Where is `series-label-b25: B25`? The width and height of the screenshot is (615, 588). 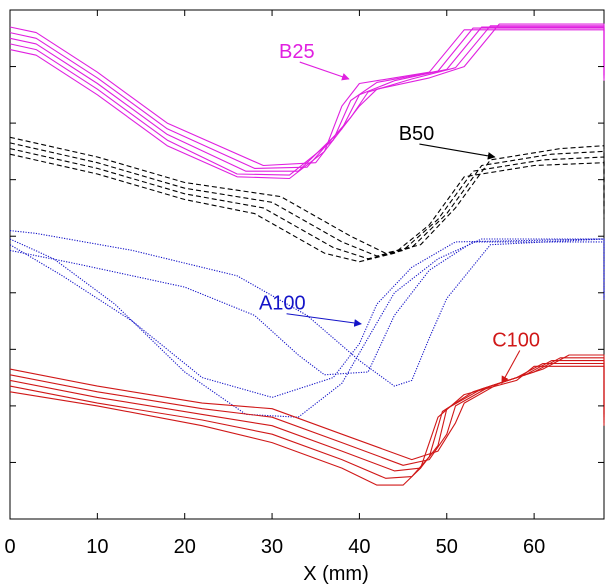 series-label-b25: B25 is located at coordinates (297, 52).